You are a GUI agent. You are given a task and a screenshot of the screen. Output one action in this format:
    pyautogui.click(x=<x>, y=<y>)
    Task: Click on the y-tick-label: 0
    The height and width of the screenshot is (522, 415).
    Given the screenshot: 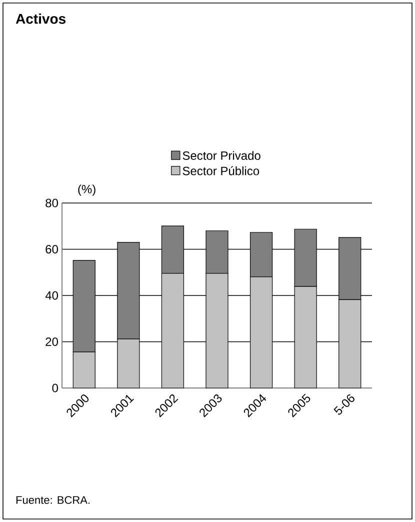 What is the action you would take?
    pyautogui.click(x=55, y=388)
    